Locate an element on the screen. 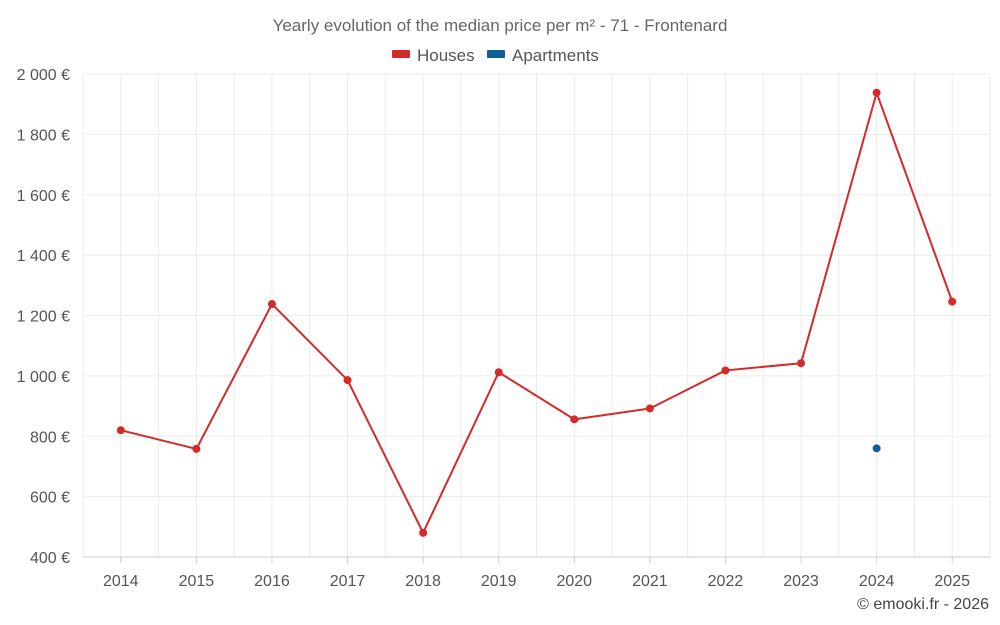  legend-item-houses: Houses is located at coordinates (433, 55).